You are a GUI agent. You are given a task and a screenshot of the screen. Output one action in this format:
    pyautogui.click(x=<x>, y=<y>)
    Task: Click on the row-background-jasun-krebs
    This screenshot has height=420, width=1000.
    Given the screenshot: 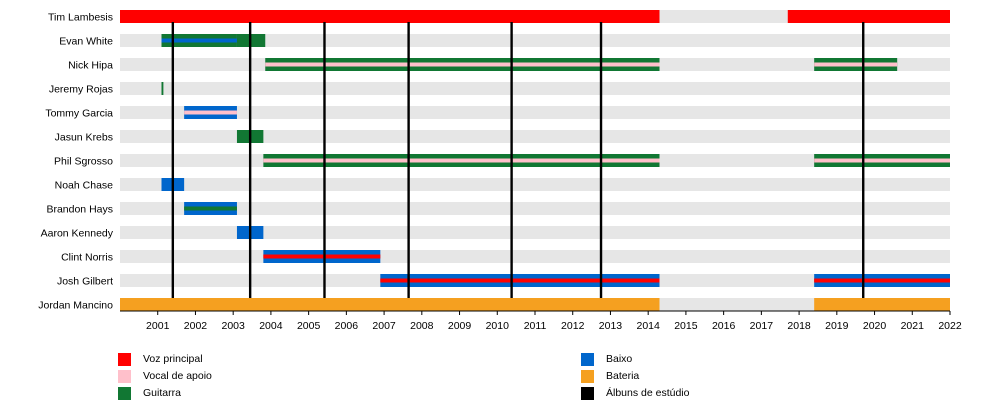 What is the action you would take?
    pyautogui.click(x=535, y=136)
    